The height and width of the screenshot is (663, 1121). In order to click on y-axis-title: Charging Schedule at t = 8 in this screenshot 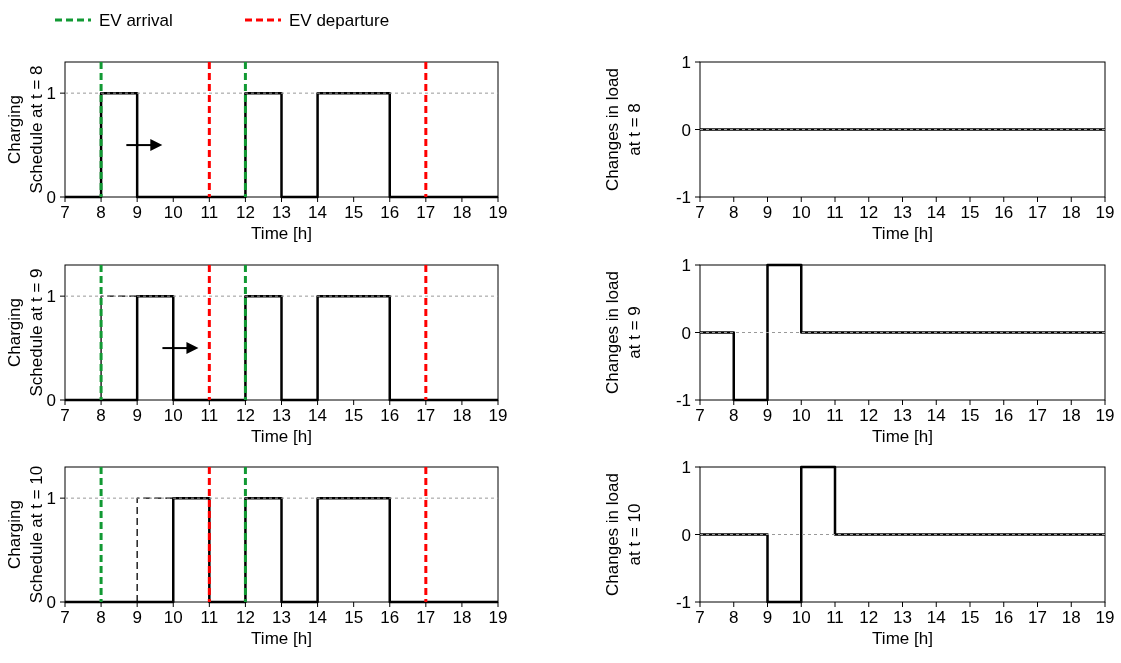, I will do `click(25, 129)`.